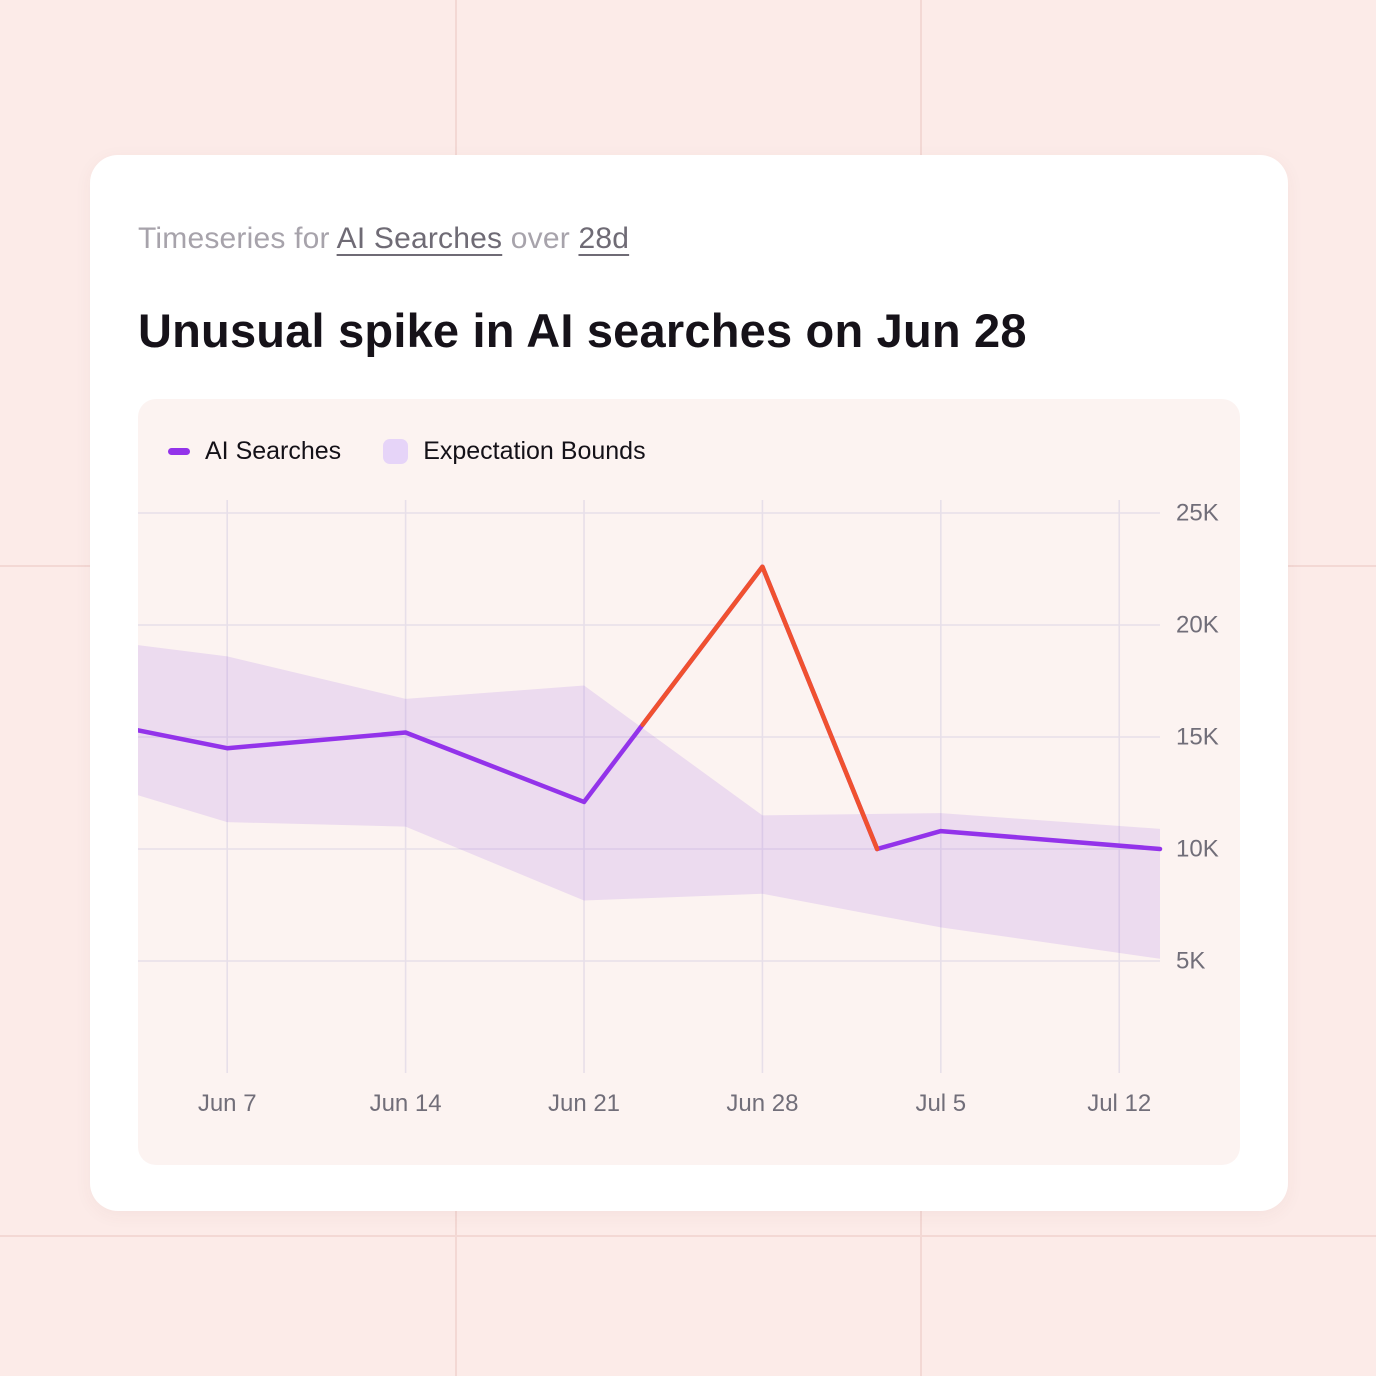 Image resolution: width=1376 pixels, height=1376 pixels. What do you see at coordinates (940, 1103) in the screenshot?
I see `x-tick-label: Jul 5` at bounding box center [940, 1103].